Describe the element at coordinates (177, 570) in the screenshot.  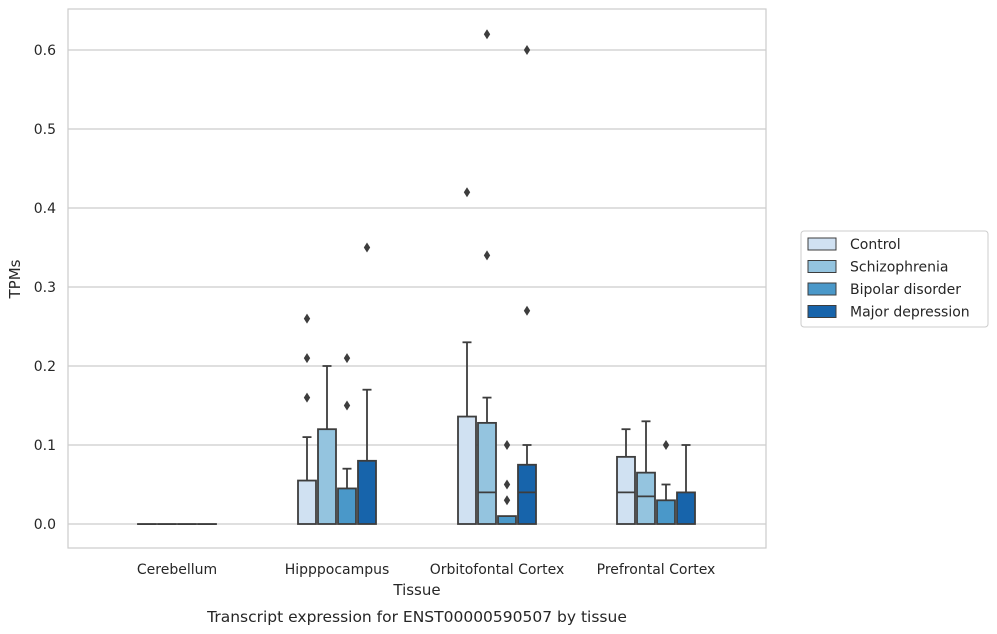
I see `x-tick-label: Cerebellum` at that location.